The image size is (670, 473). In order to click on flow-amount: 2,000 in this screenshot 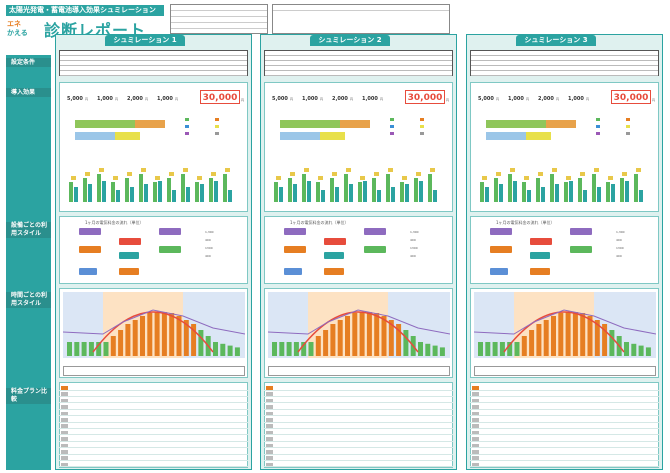, I will do `click(135, 99)`.